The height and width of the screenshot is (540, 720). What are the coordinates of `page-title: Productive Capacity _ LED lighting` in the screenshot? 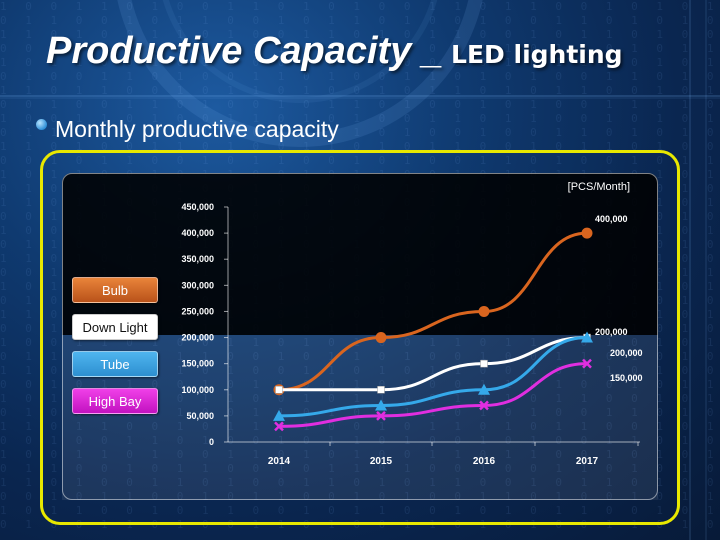 It's located at (334, 51).